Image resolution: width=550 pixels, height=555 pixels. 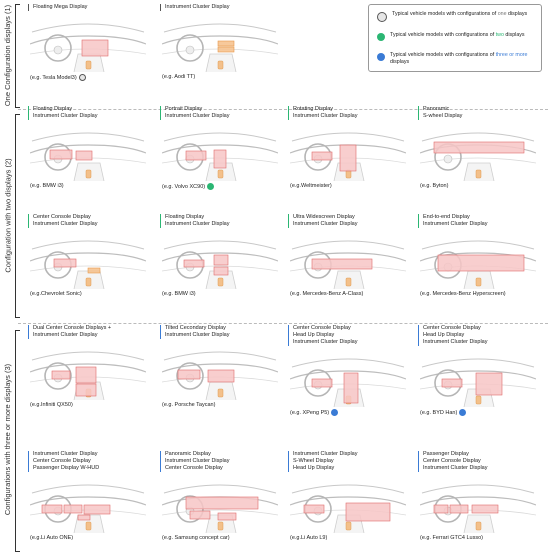 What do you see at coordinates (53, 77) in the screenshot?
I see `example-caption-text: (e.g. Tesla Model3)` at bounding box center [53, 77].